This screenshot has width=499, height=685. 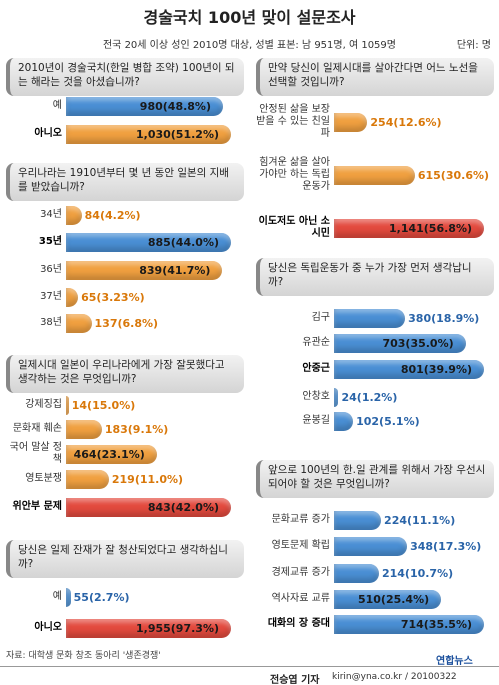 What do you see at coordinates (112, 215) in the screenshot?
I see `value-label: 84(4.2%)` at bounding box center [112, 215].